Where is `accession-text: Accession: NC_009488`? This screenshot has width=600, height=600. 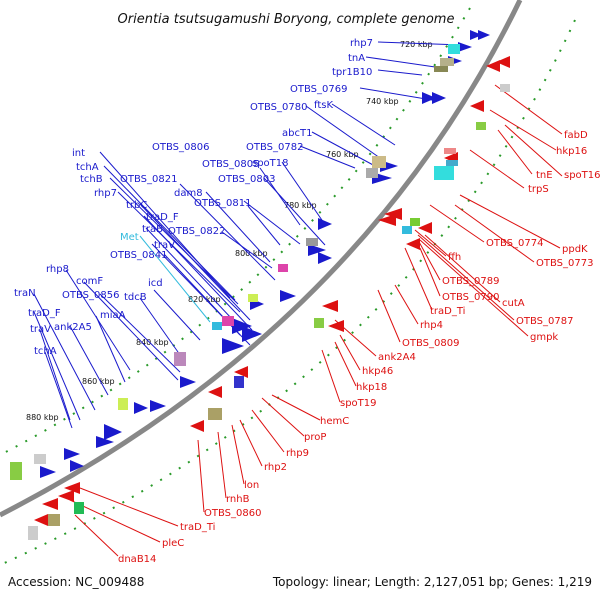
accession-text: Accession: NC_009488 is located at coordinates (76, 582).